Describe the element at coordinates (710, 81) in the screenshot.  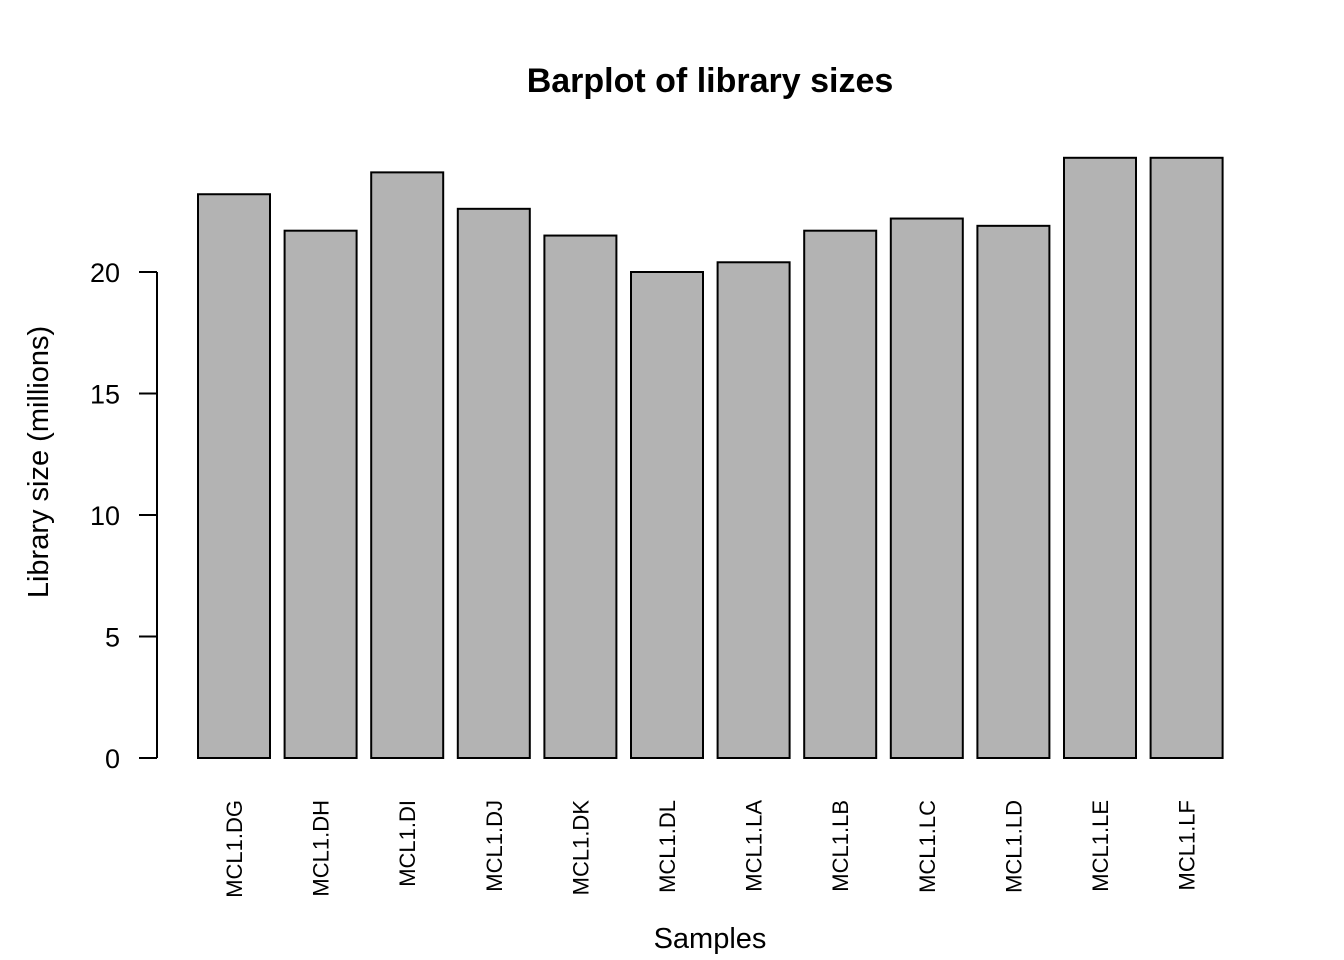
I see `chart-title: Barplot of library sizes` at that location.